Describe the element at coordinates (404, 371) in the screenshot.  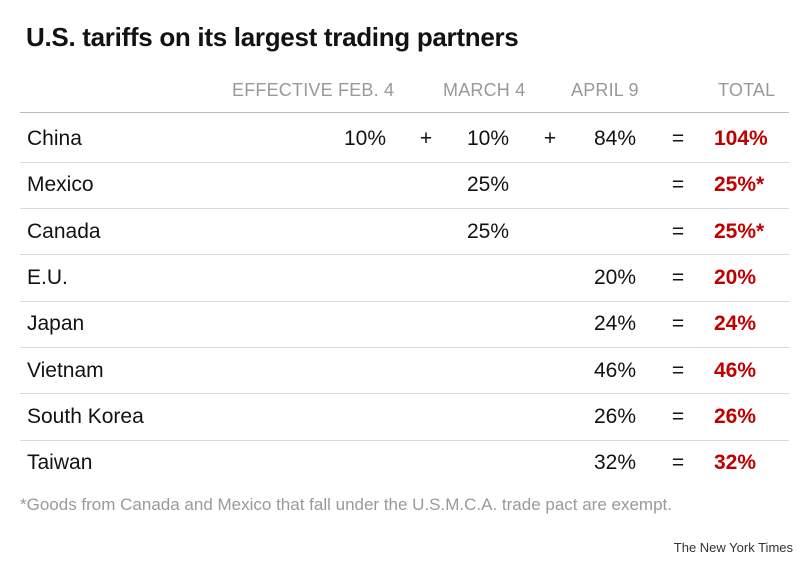
I see `table-row: Vietnam 46% = 46%` at that location.